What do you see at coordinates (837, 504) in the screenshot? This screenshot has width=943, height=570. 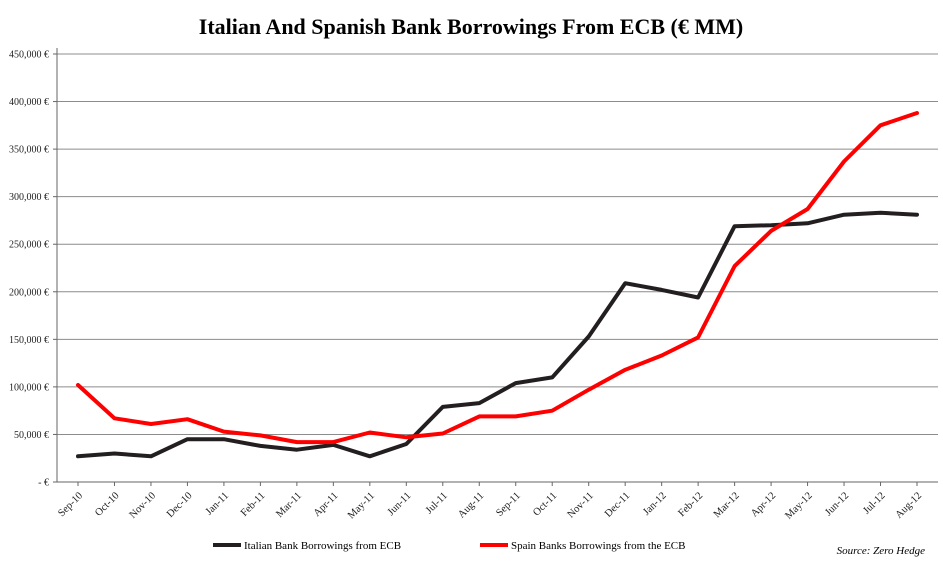 I see `x-tick-label: Jun-12` at bounding box center [837, 504].